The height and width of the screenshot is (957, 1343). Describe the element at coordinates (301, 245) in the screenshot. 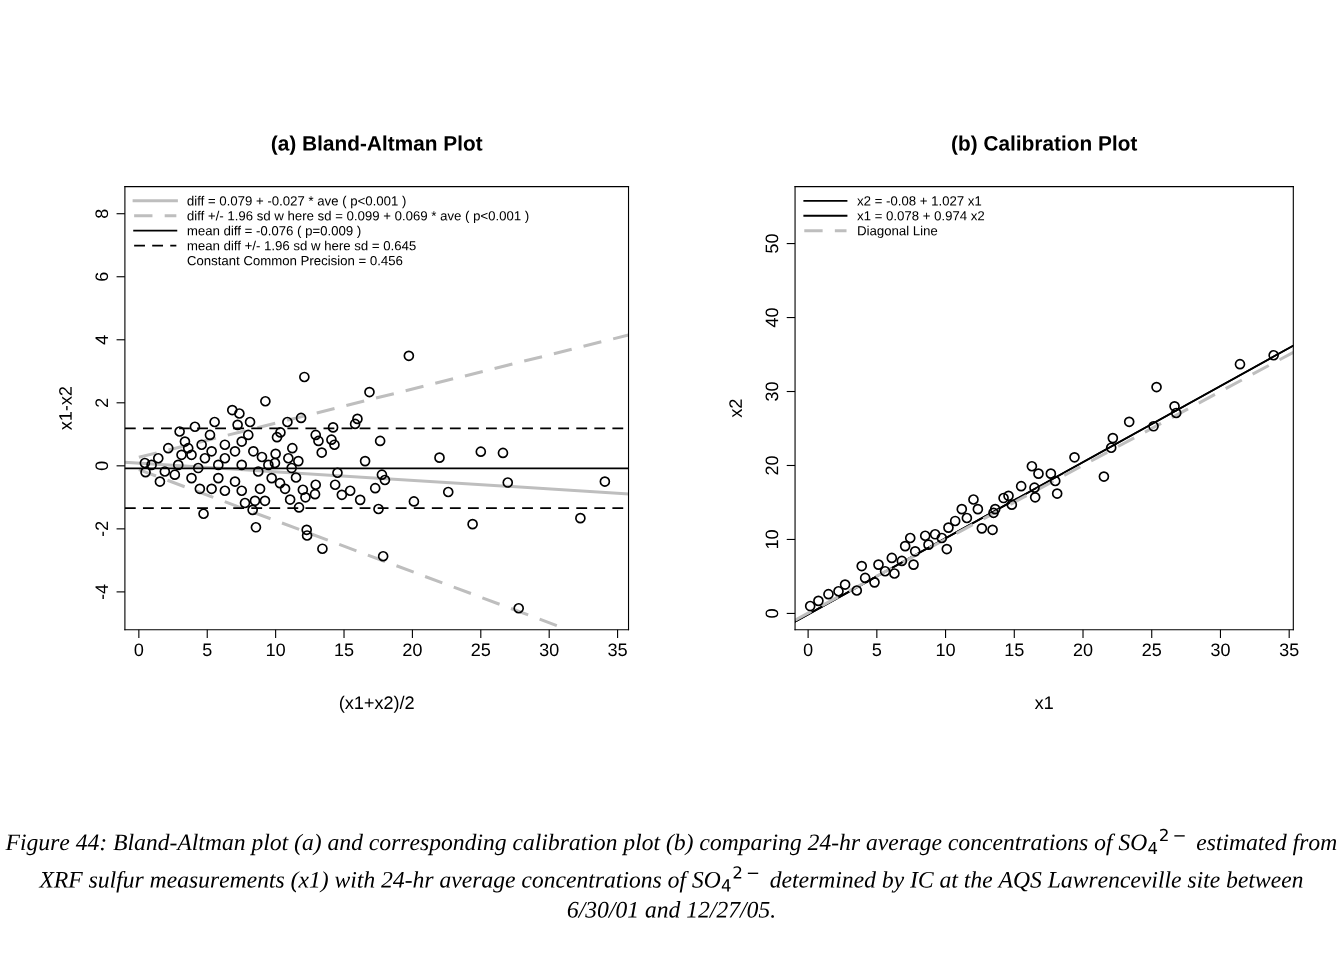

I see `legend-label: mean diff +/- 1.96 sd w here sd = 0.645` at that location.